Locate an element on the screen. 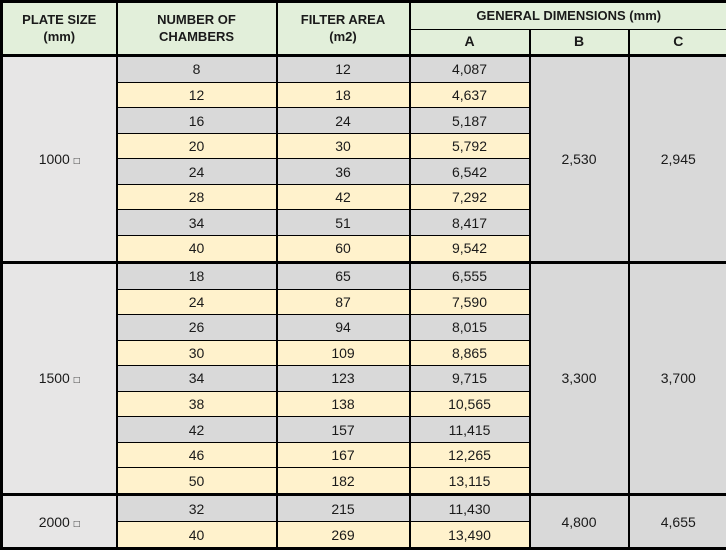 This screenshot has width=726, height=550. dim-a-cell: 5,187 is located at coordinates (469, 120).